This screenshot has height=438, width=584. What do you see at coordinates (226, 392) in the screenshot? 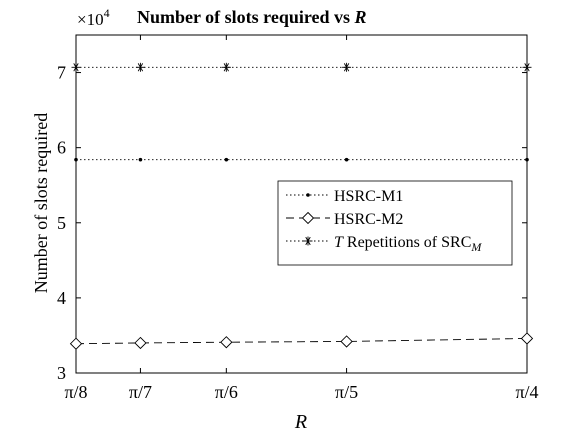
I see `x-tick-label: π/6` at bounding box center [226, 392].